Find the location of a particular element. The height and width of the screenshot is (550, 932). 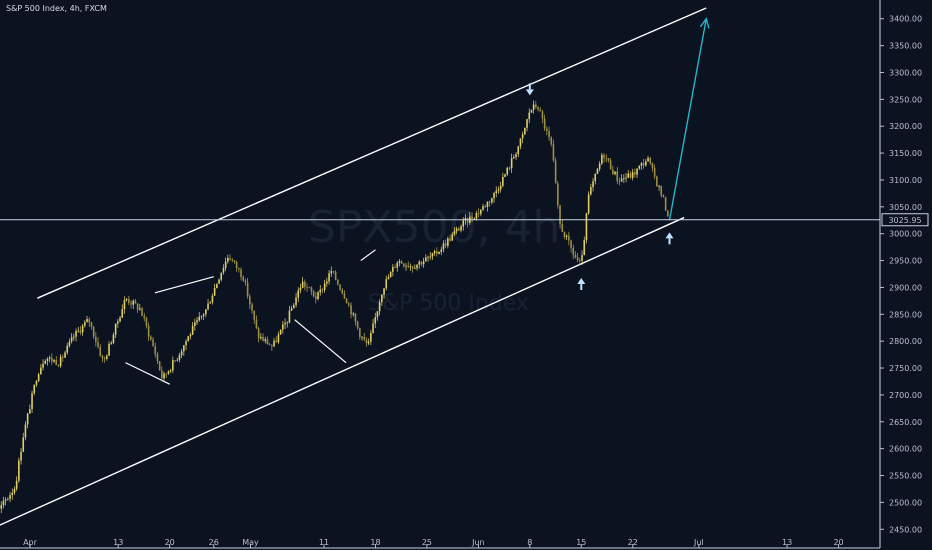

y-tick-label: 2900.00 is located at coordinates (905, 287).